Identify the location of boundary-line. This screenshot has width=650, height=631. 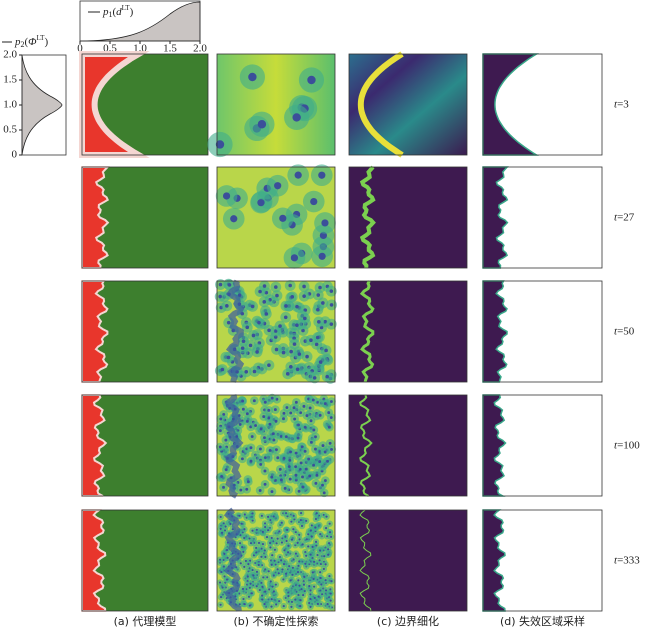
(380, 104).